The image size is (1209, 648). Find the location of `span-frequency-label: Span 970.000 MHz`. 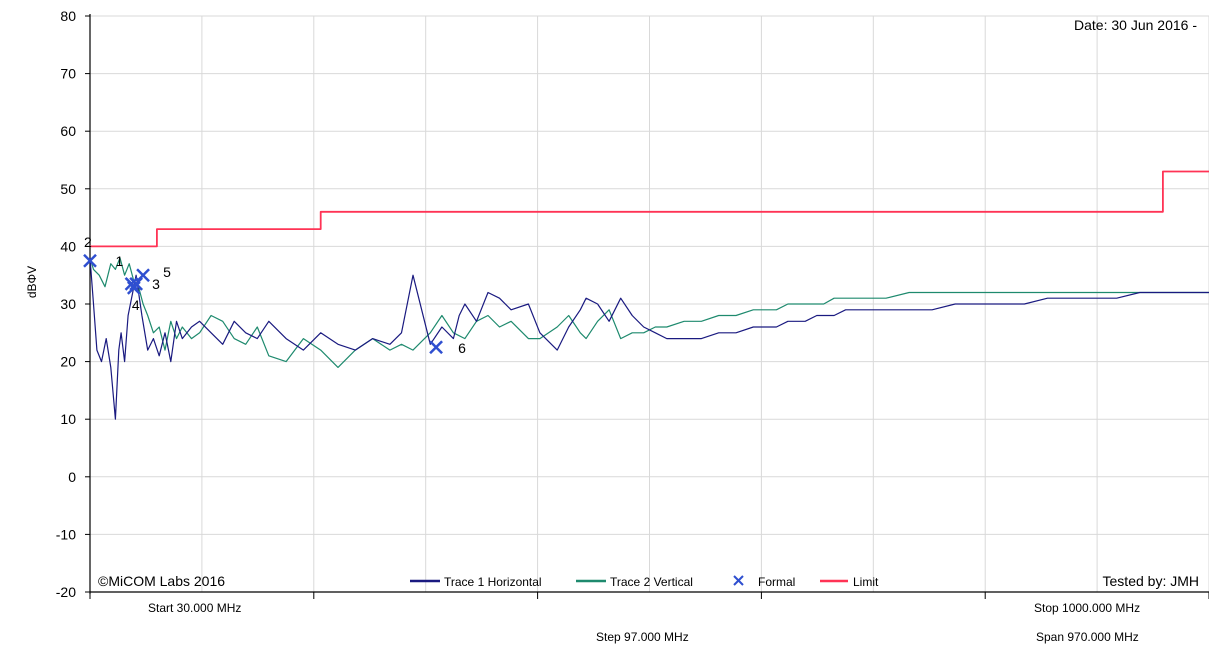

span-frequency-label: Span 970.000 MHz is located at coordinates (1087, 637).